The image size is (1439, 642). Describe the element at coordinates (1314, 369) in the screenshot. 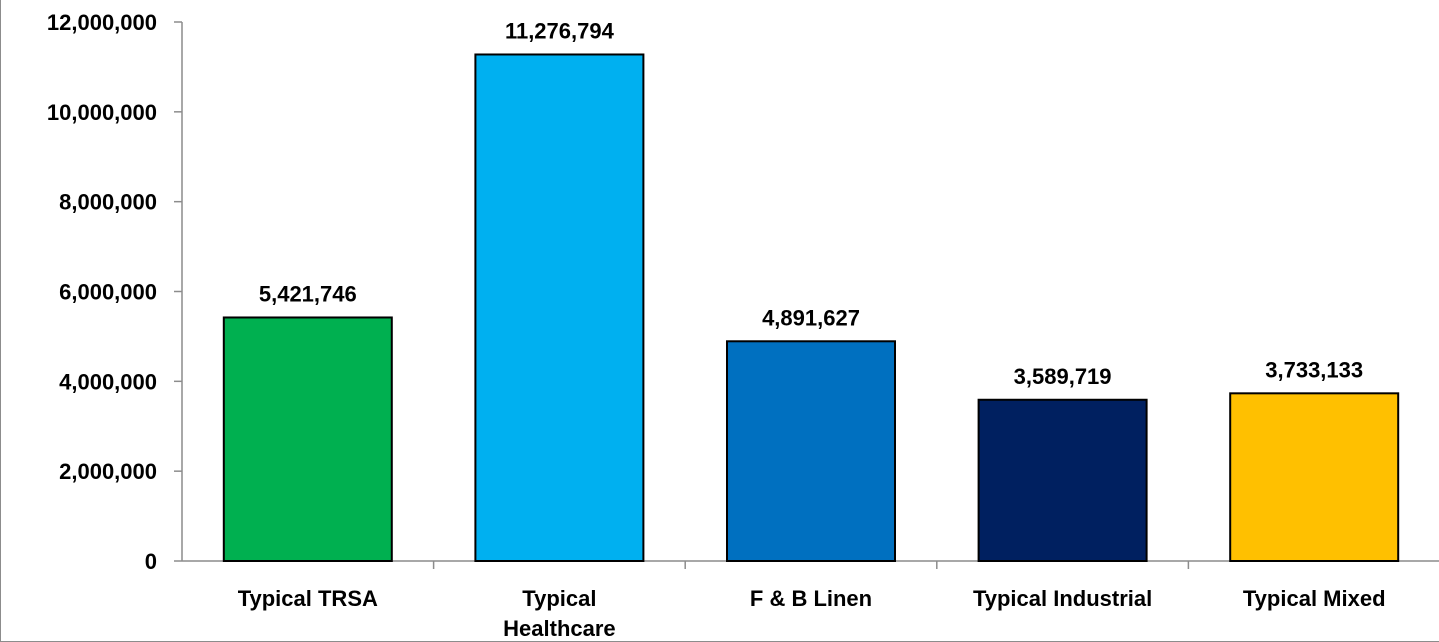

I see `data-label: 3,733,133` at that location.